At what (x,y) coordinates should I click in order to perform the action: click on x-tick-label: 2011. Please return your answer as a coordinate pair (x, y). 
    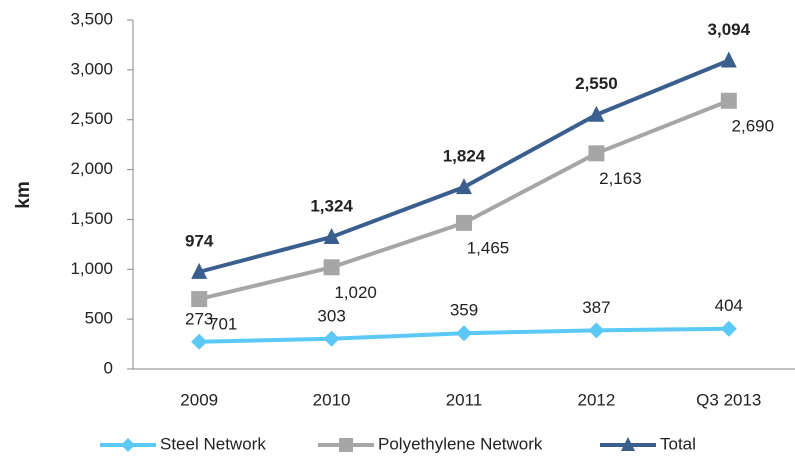
    Looking at the image, I should click on (464, 399).